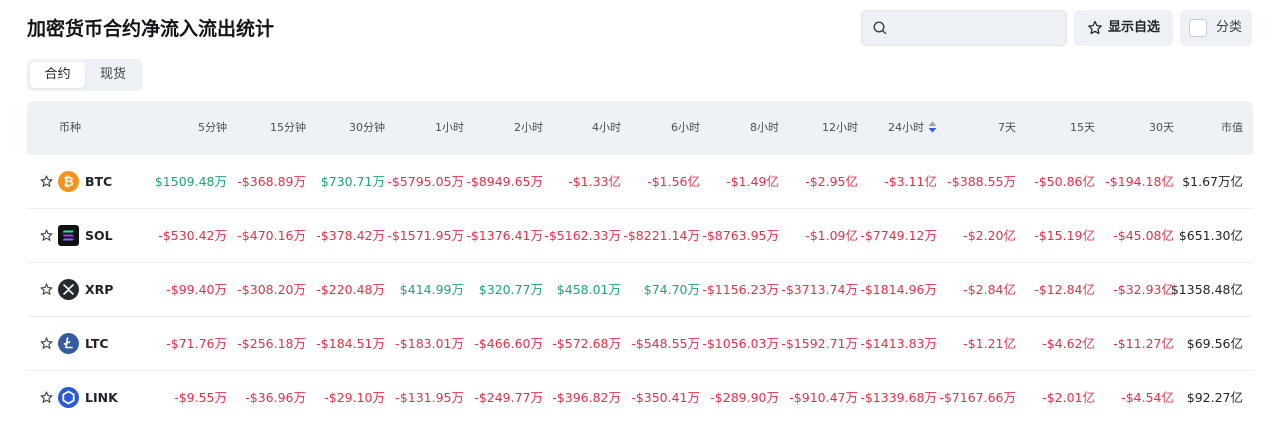 This screenshot has width=1280, height=421. What do you see at coordinates (1134, 128) in the screenshot?
I see `column-header-30d: 30天` at bounding box center [1134, 128].